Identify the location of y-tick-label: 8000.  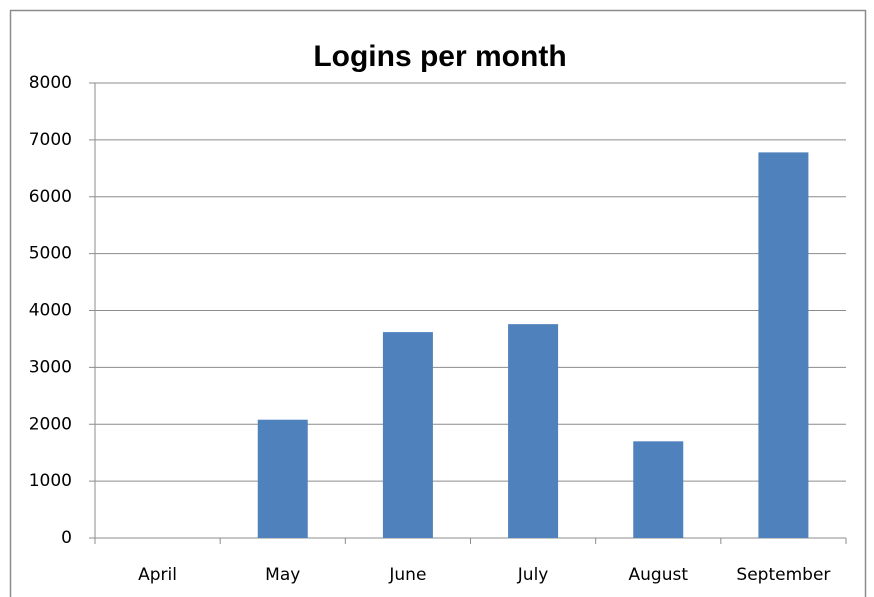
(50, 83).